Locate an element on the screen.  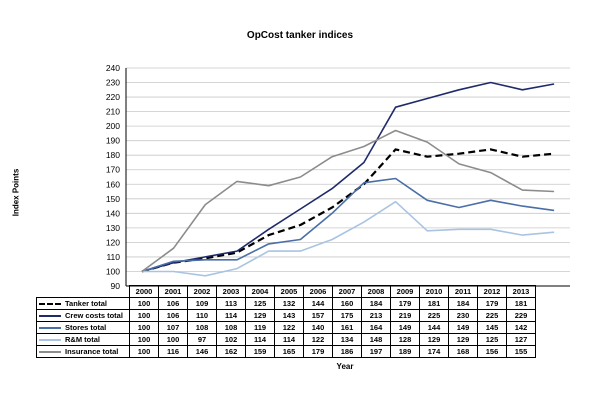
data-label: 186 is located at coordinates (347, 351).